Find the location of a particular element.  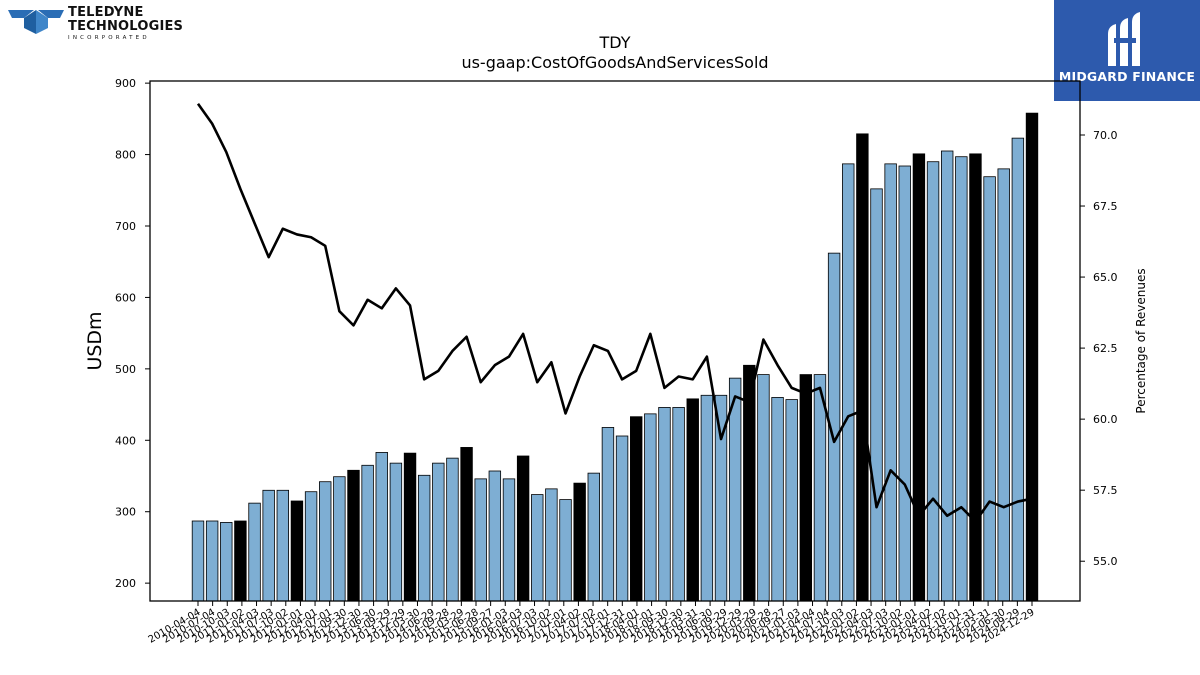

y2-tick-label: 67.5 is located at coordinates (1105, 206).